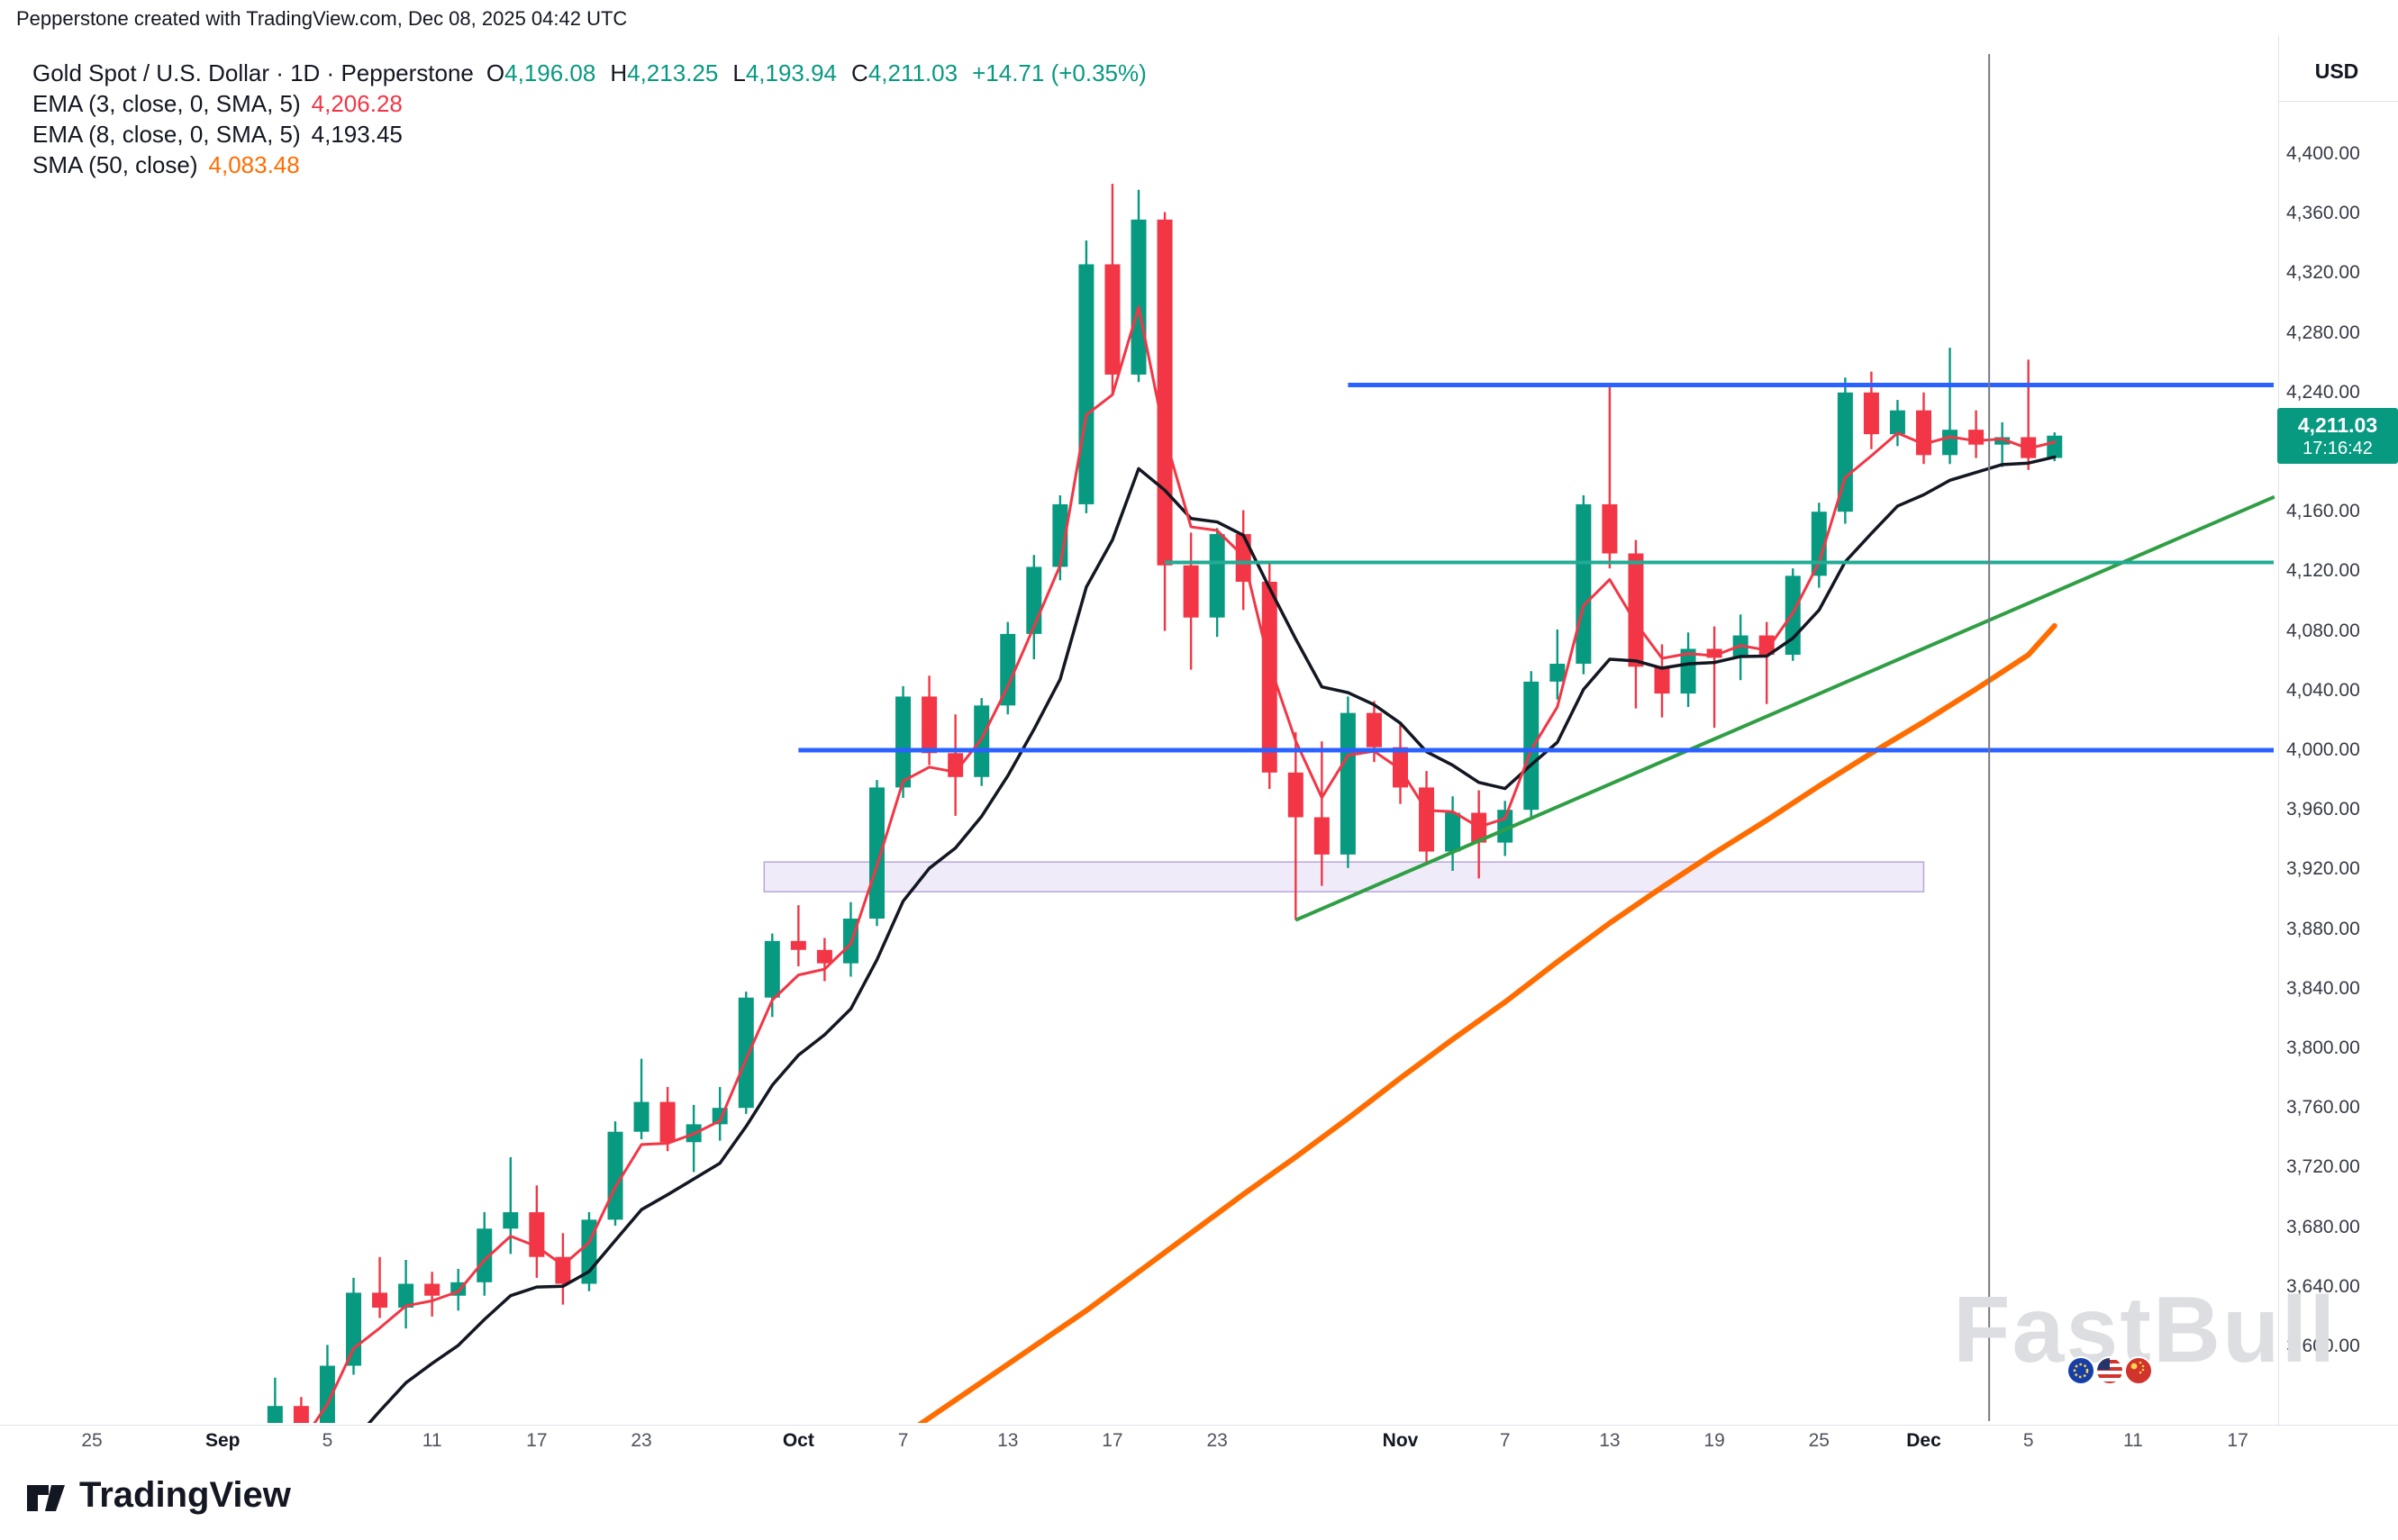  What do you see at coordinates (1400, 1440) in the screenshot?
I see `time-tick-month: Nov` at bounding box center [1400, 1440].